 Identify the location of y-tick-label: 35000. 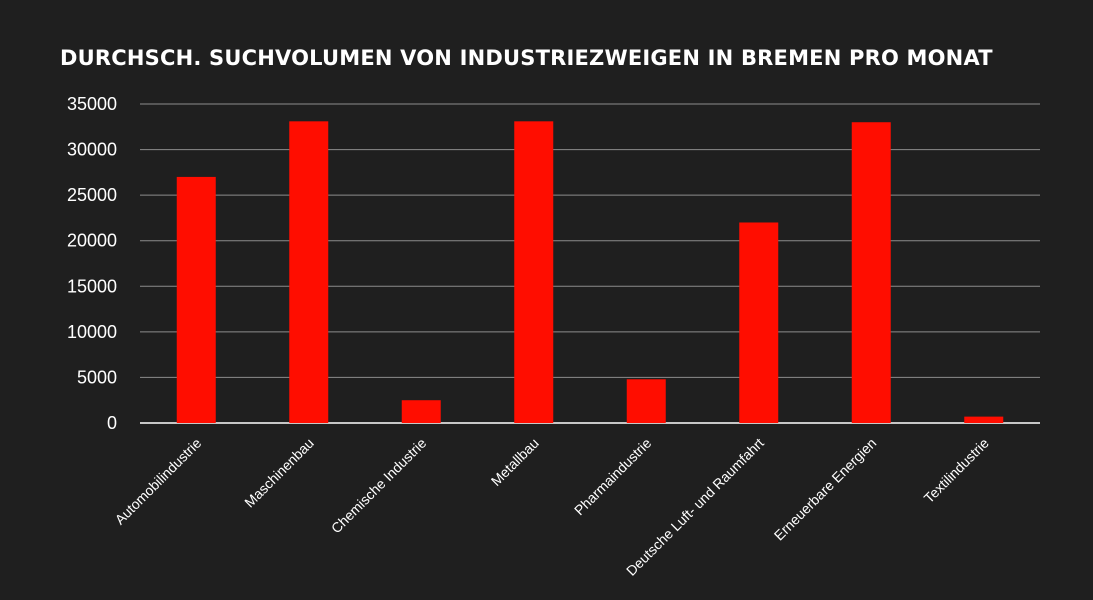
(92, 104).